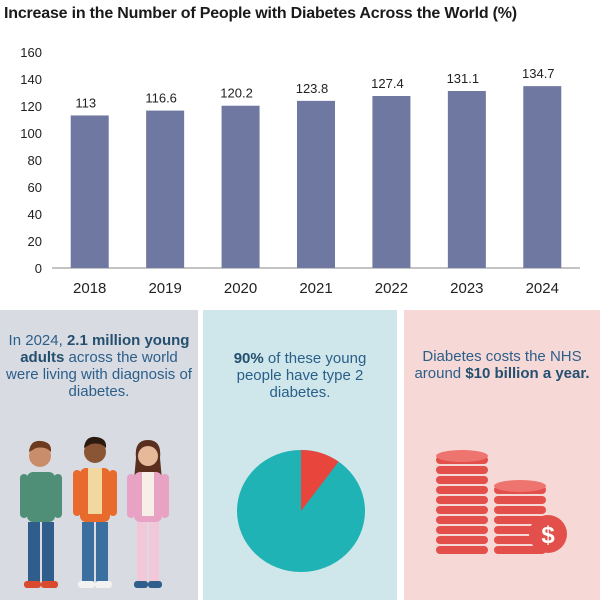  Describe the element at coordinates (391, 288) in the screenshot. I see `x-tick-label: 2022` at that location.